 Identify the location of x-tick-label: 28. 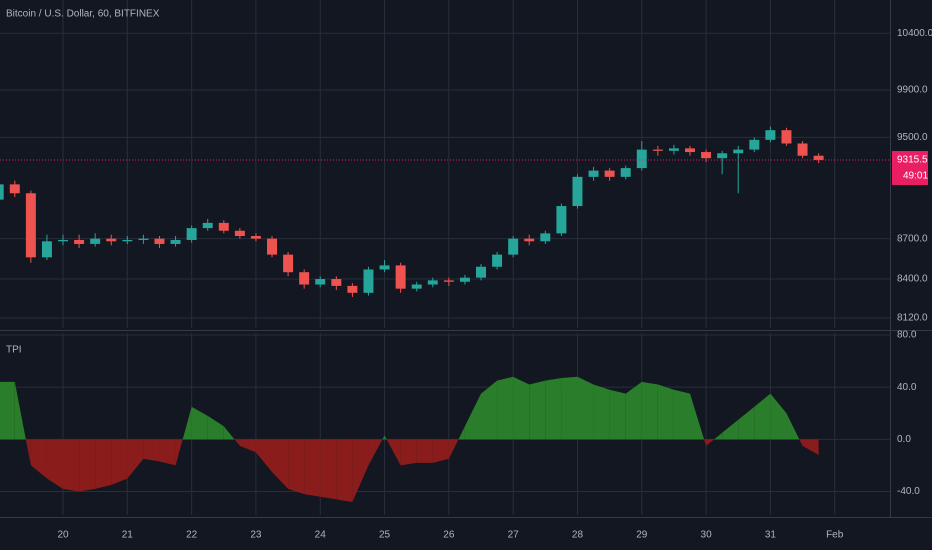
(578, 535).